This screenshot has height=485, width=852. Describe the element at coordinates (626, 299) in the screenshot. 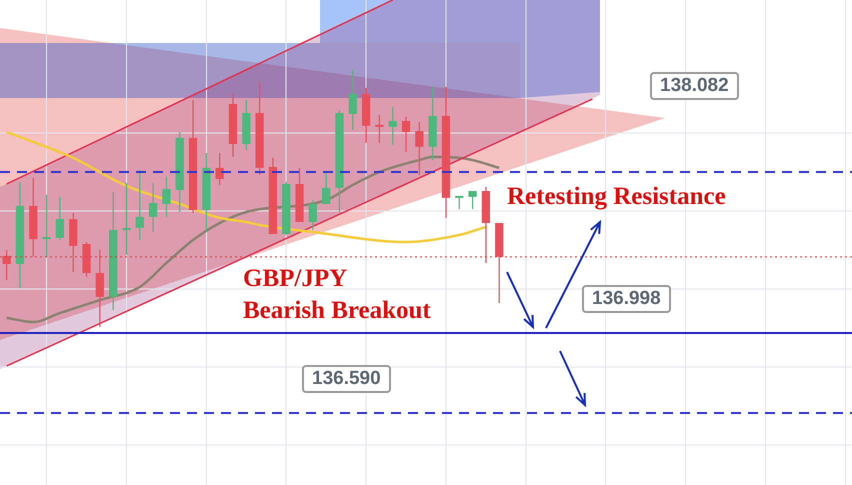

I see `ref-line-label: 136.998` at that location.